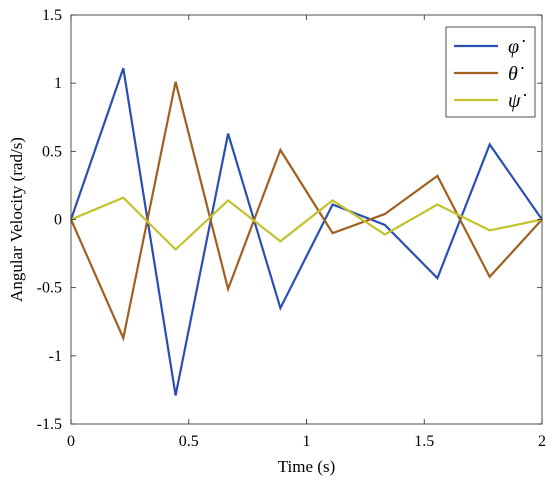 This screenshot has width=550, height=483. I want to click on x-tick-label: 1.5, so click(424, 441).